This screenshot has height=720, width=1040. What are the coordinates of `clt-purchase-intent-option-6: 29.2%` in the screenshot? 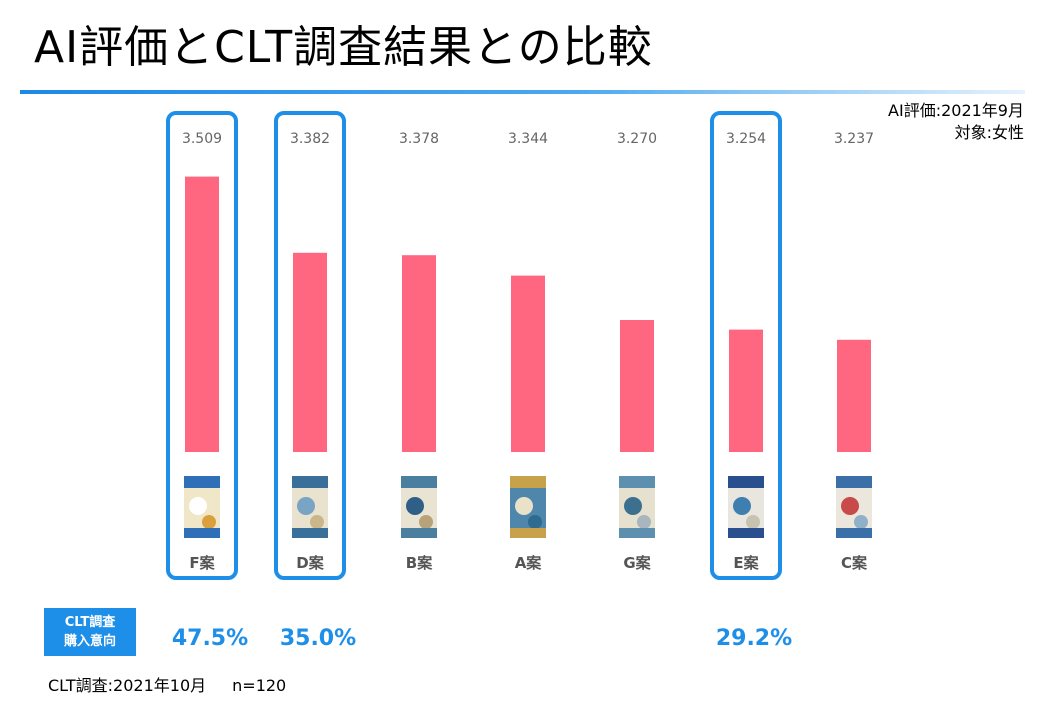 It's located at (754, 638).